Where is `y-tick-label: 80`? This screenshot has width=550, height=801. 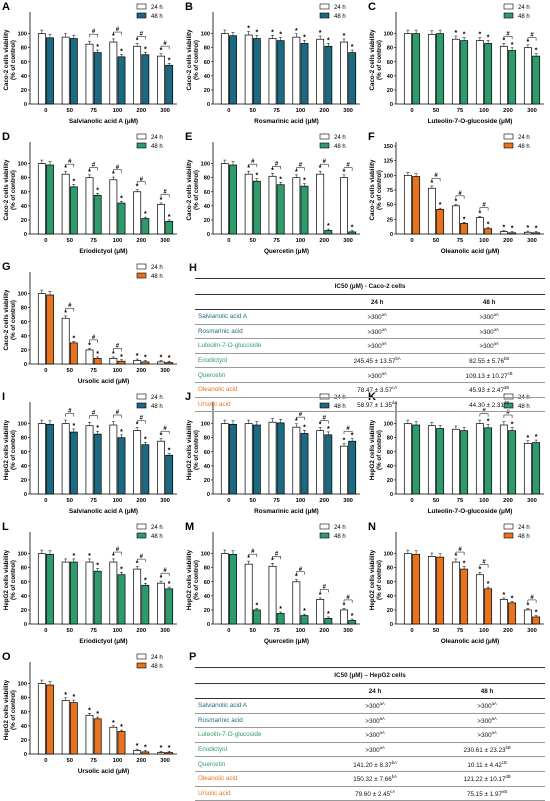
y-tick-label: 80 is located at coordinates (390, 439).